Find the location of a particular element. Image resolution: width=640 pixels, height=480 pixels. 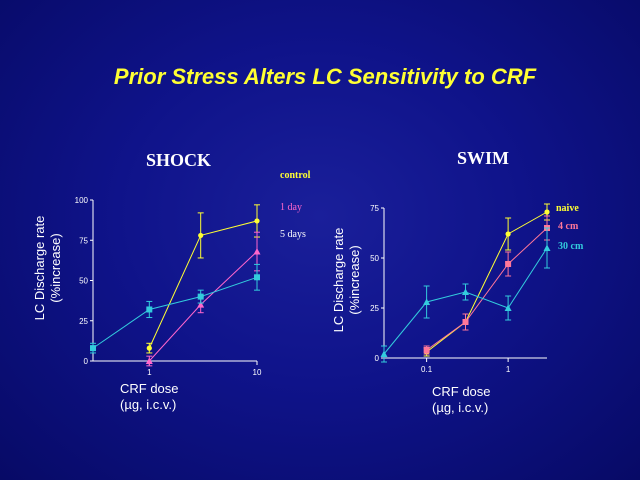

shock-legend-5-days: 5 days is located at coordinates (293, 234).